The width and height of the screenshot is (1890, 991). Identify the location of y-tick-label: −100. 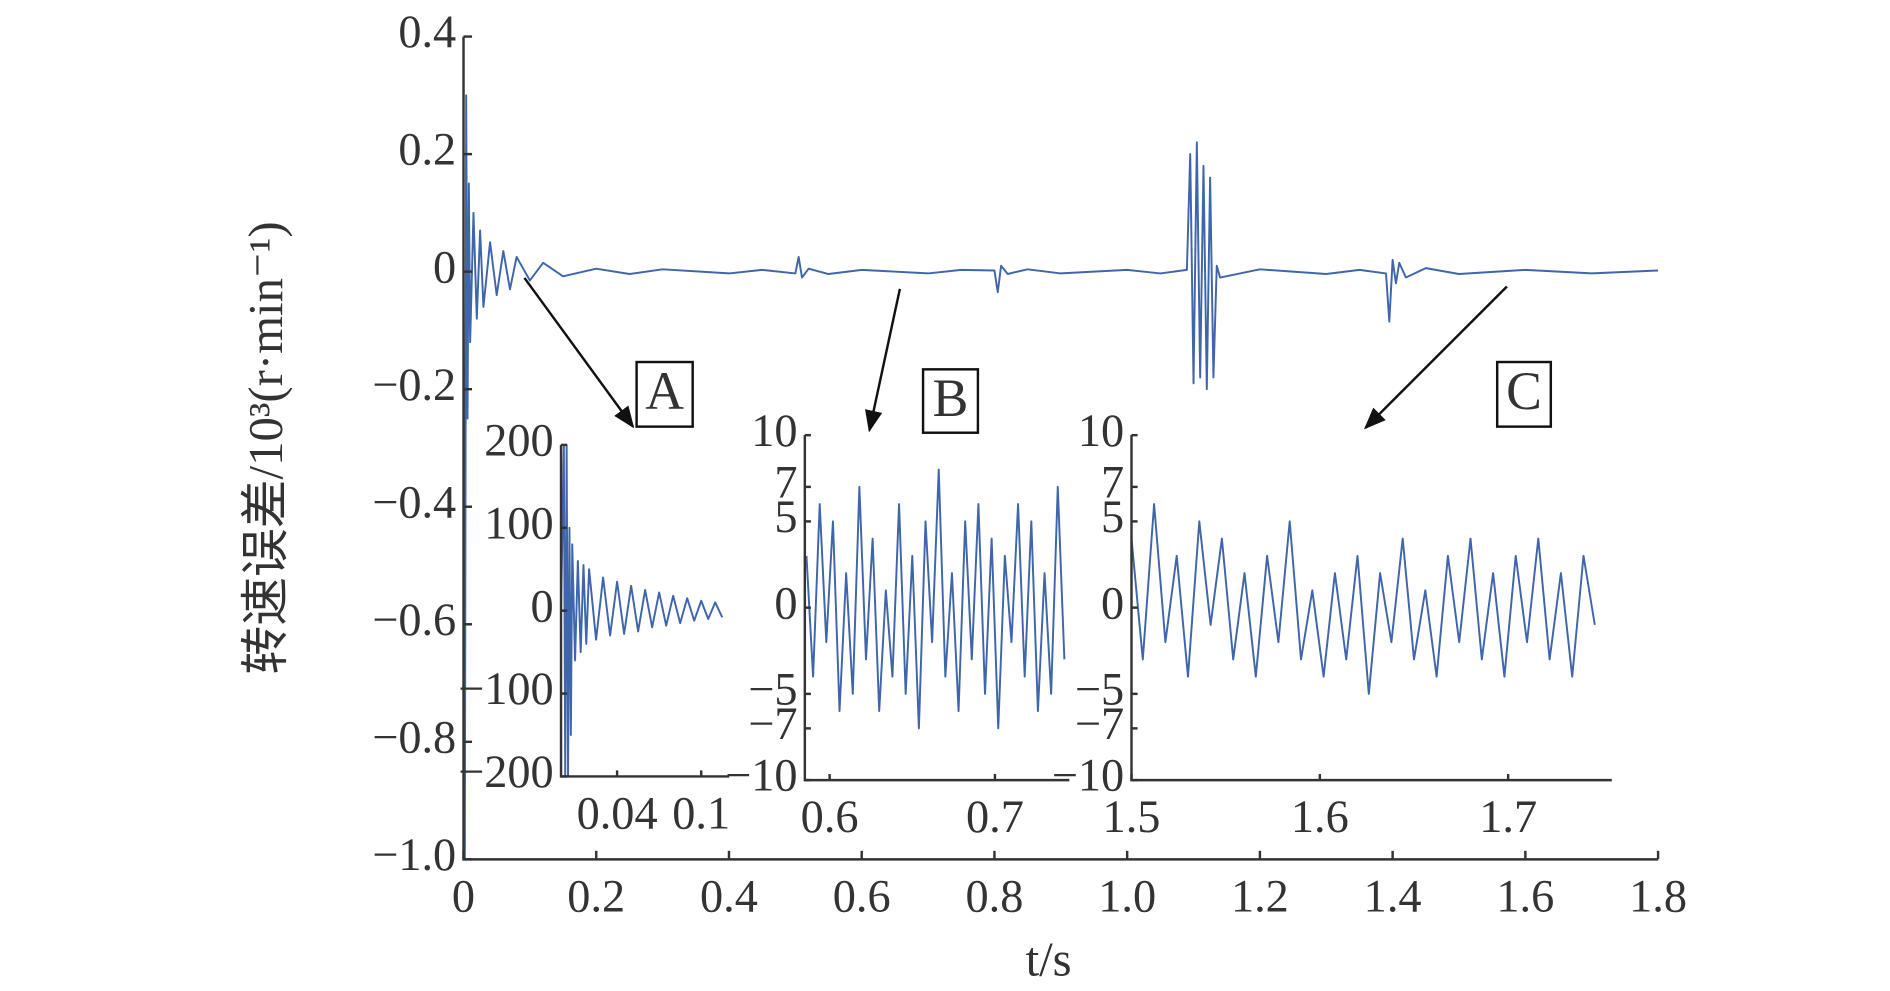
(506, 689).